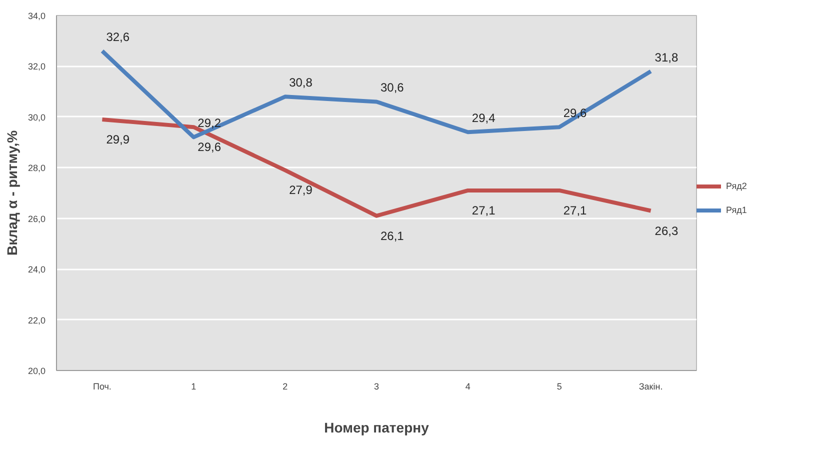 This screenshot has height=468, width=839. What do you see at coordinates (118, 37) in the screenshot?
I see `data-label: 32,6` at bounding box center [118, 37].